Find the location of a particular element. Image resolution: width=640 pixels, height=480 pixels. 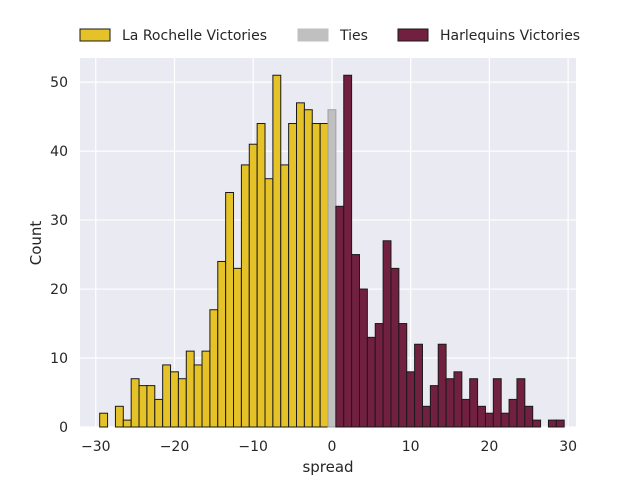

y-tick-labels: 0 10 20 30 40 50 is located at coordinates (59, 255).